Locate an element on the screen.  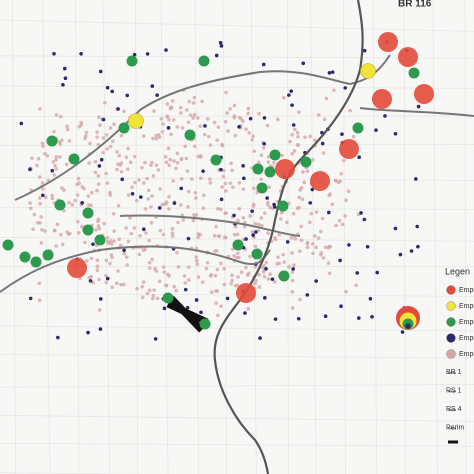
legend-label: Empr is located at coordinates (466, 306).